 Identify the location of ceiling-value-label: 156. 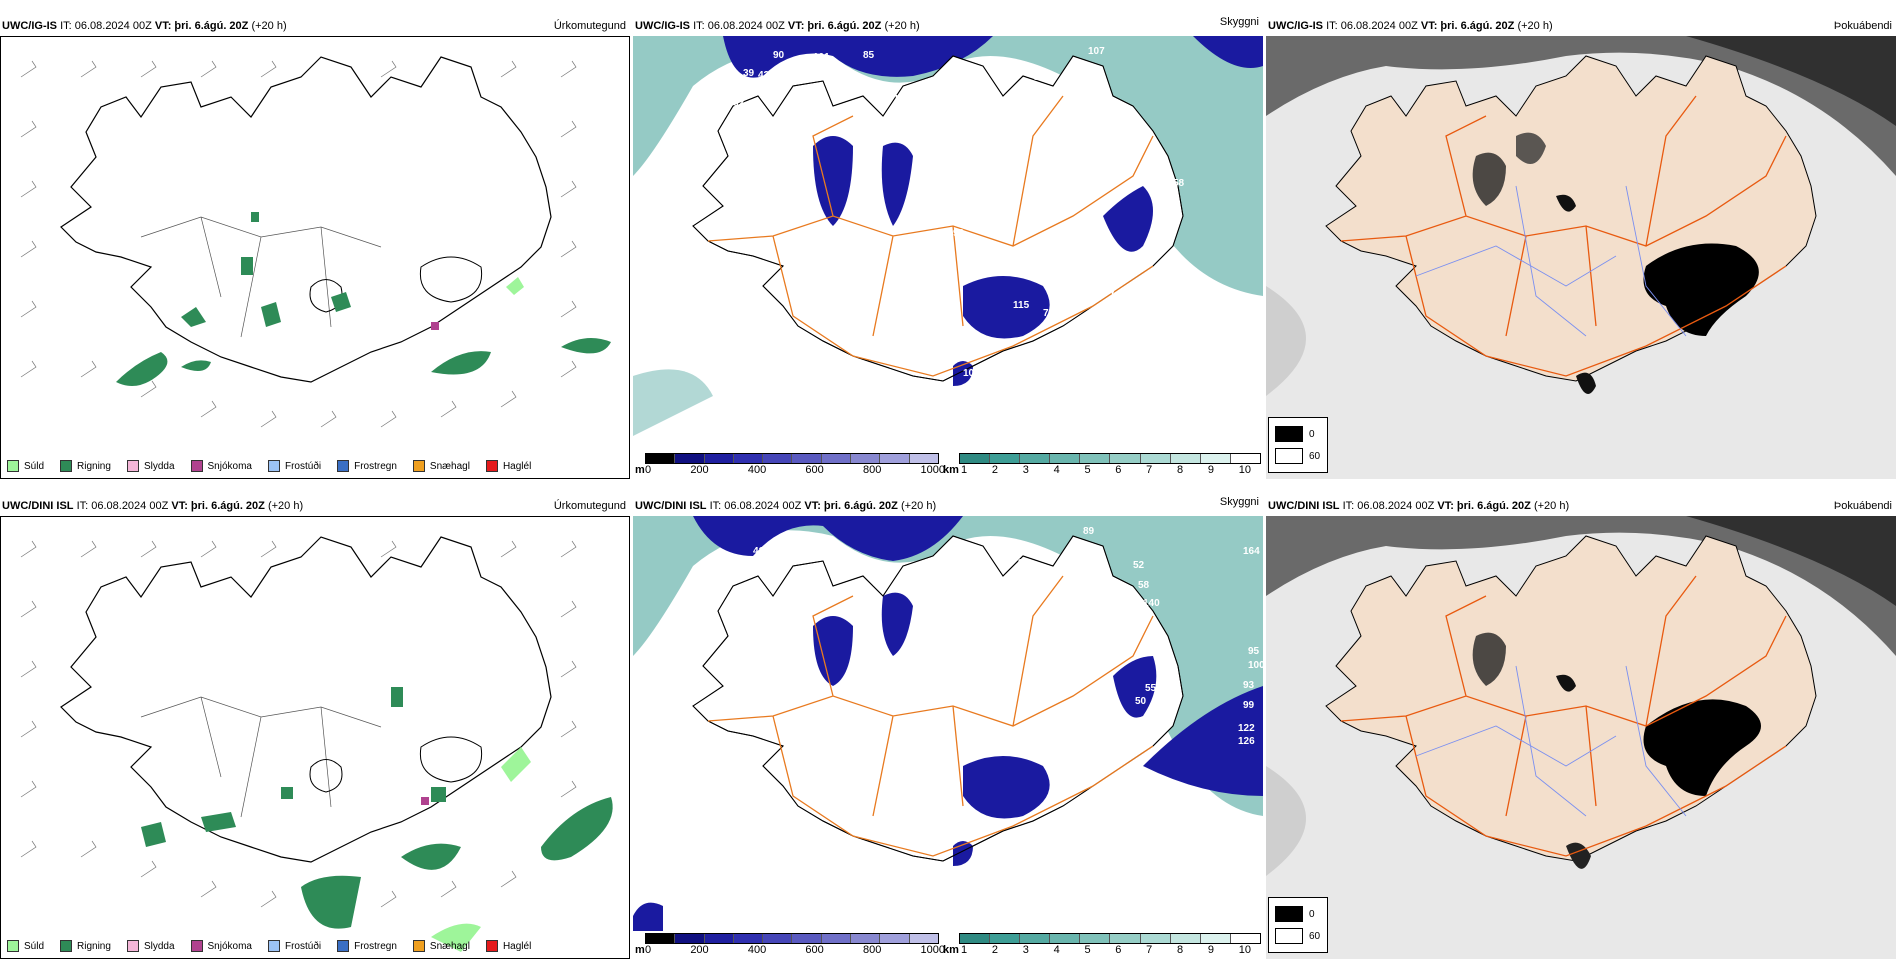
(881, 583).